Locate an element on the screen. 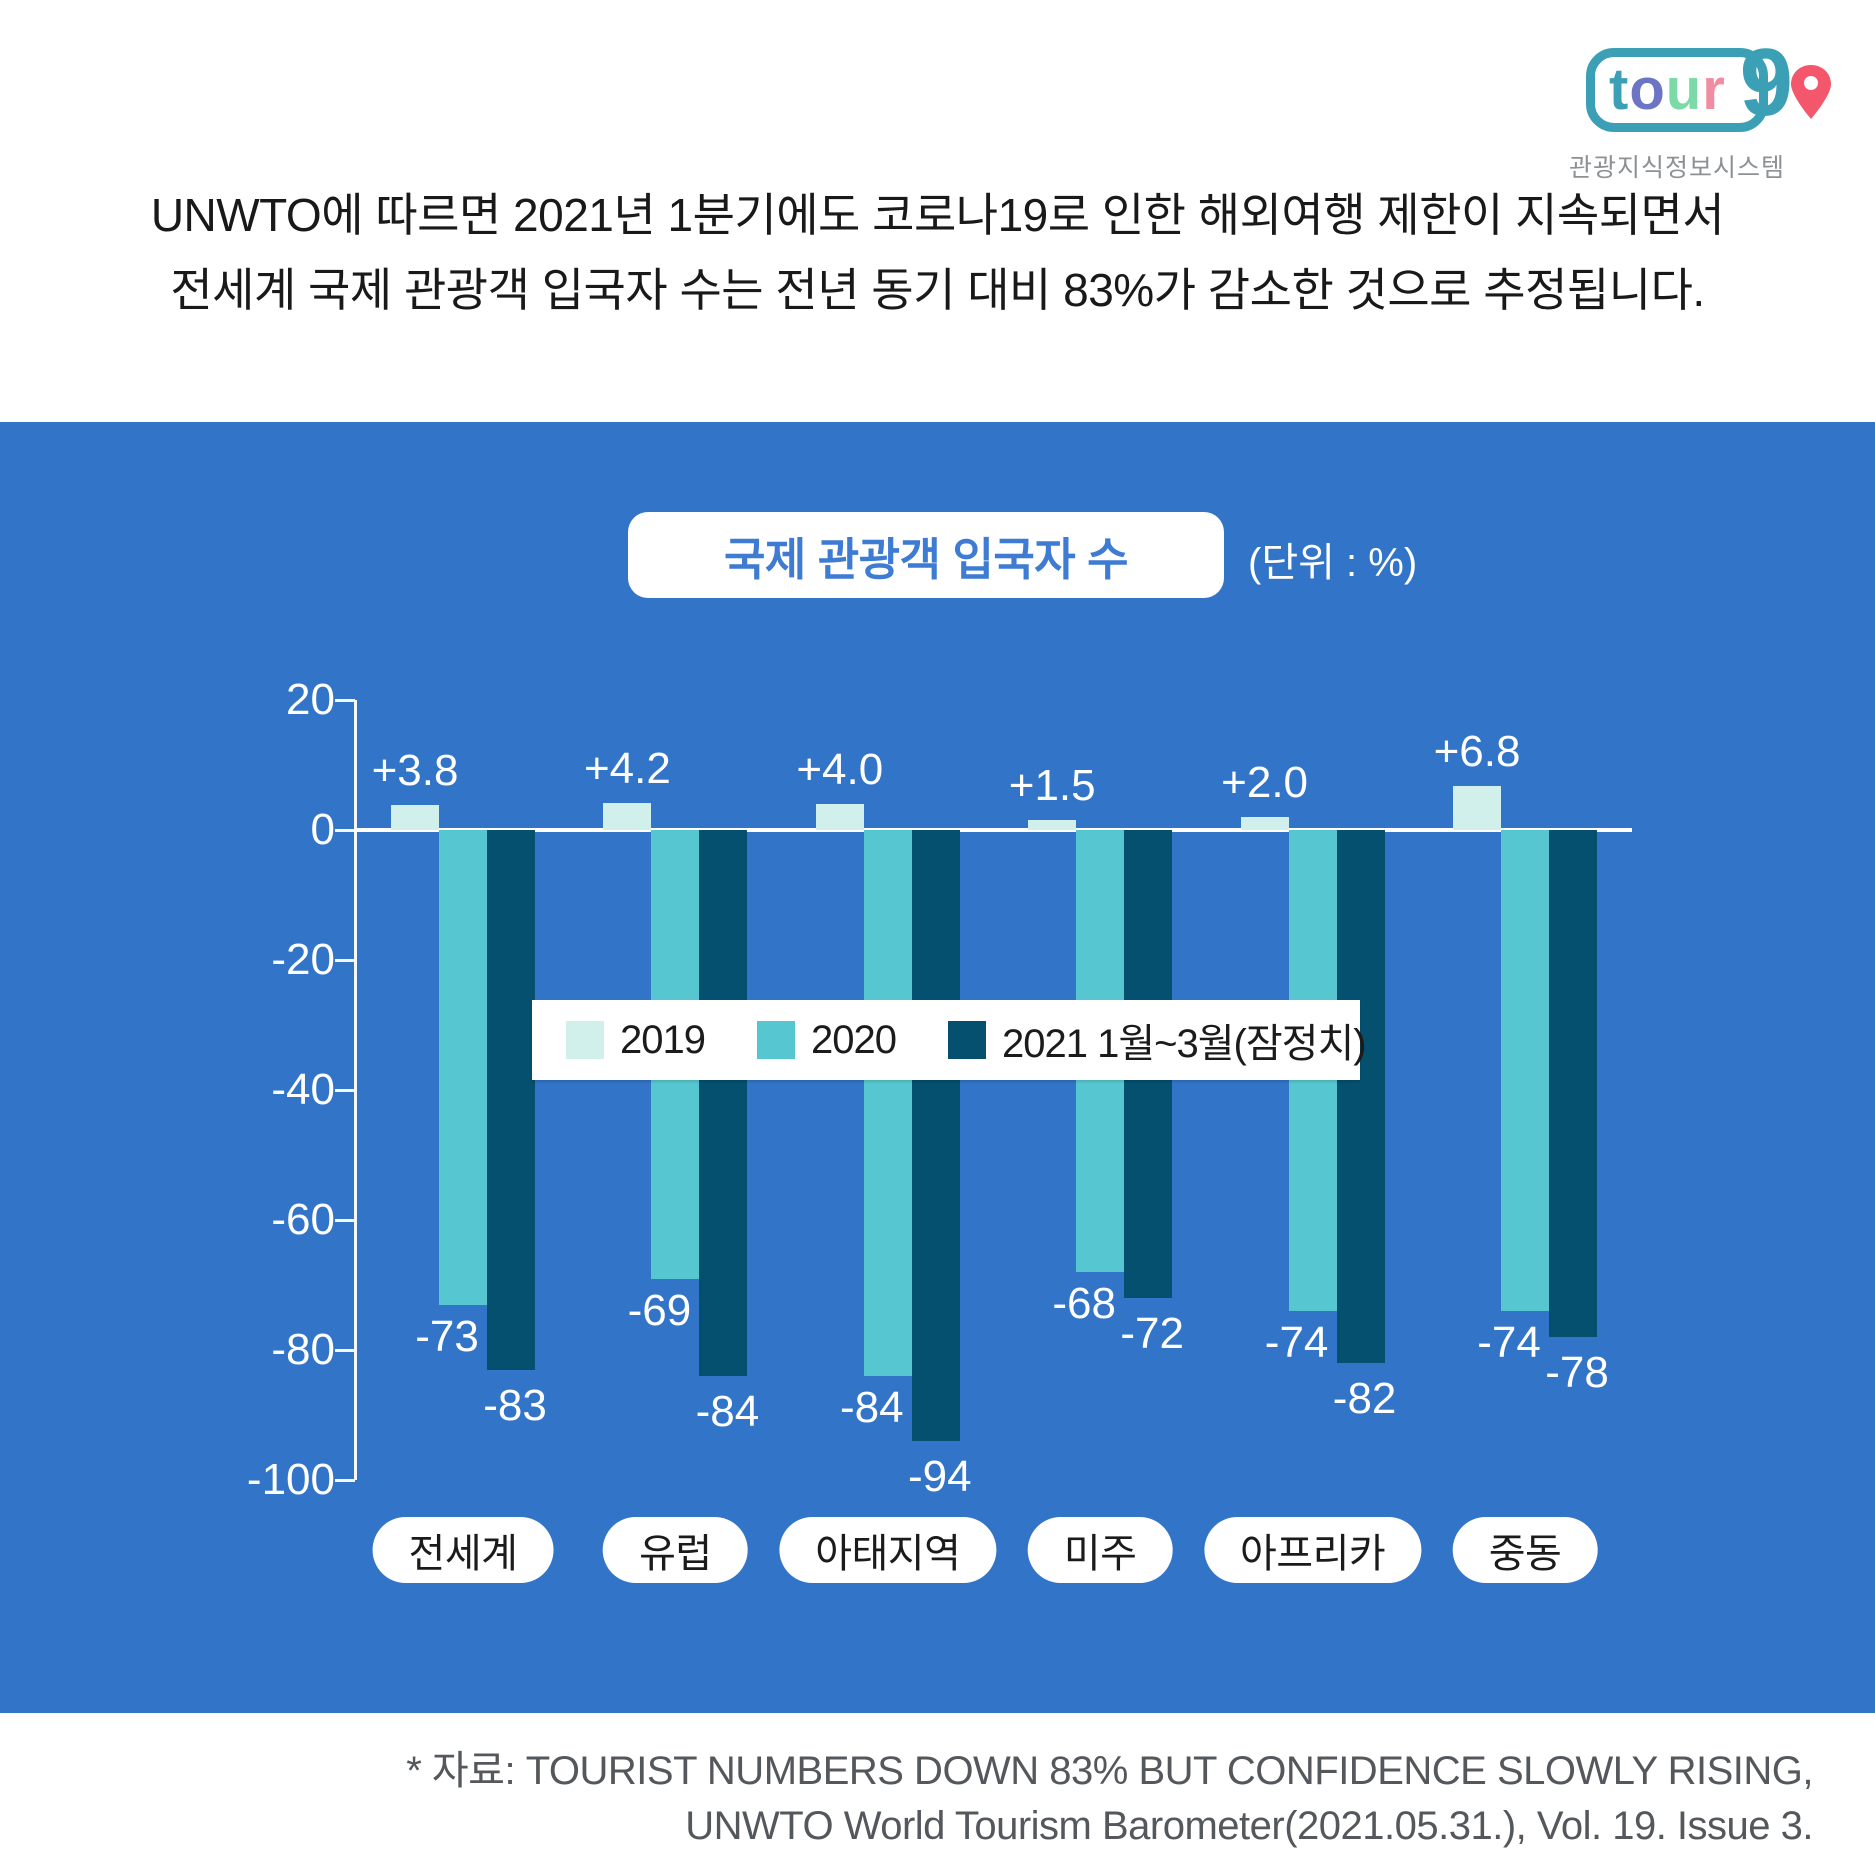  category-pill-유럽: 유럽 is located at coordinates (675, 1550).